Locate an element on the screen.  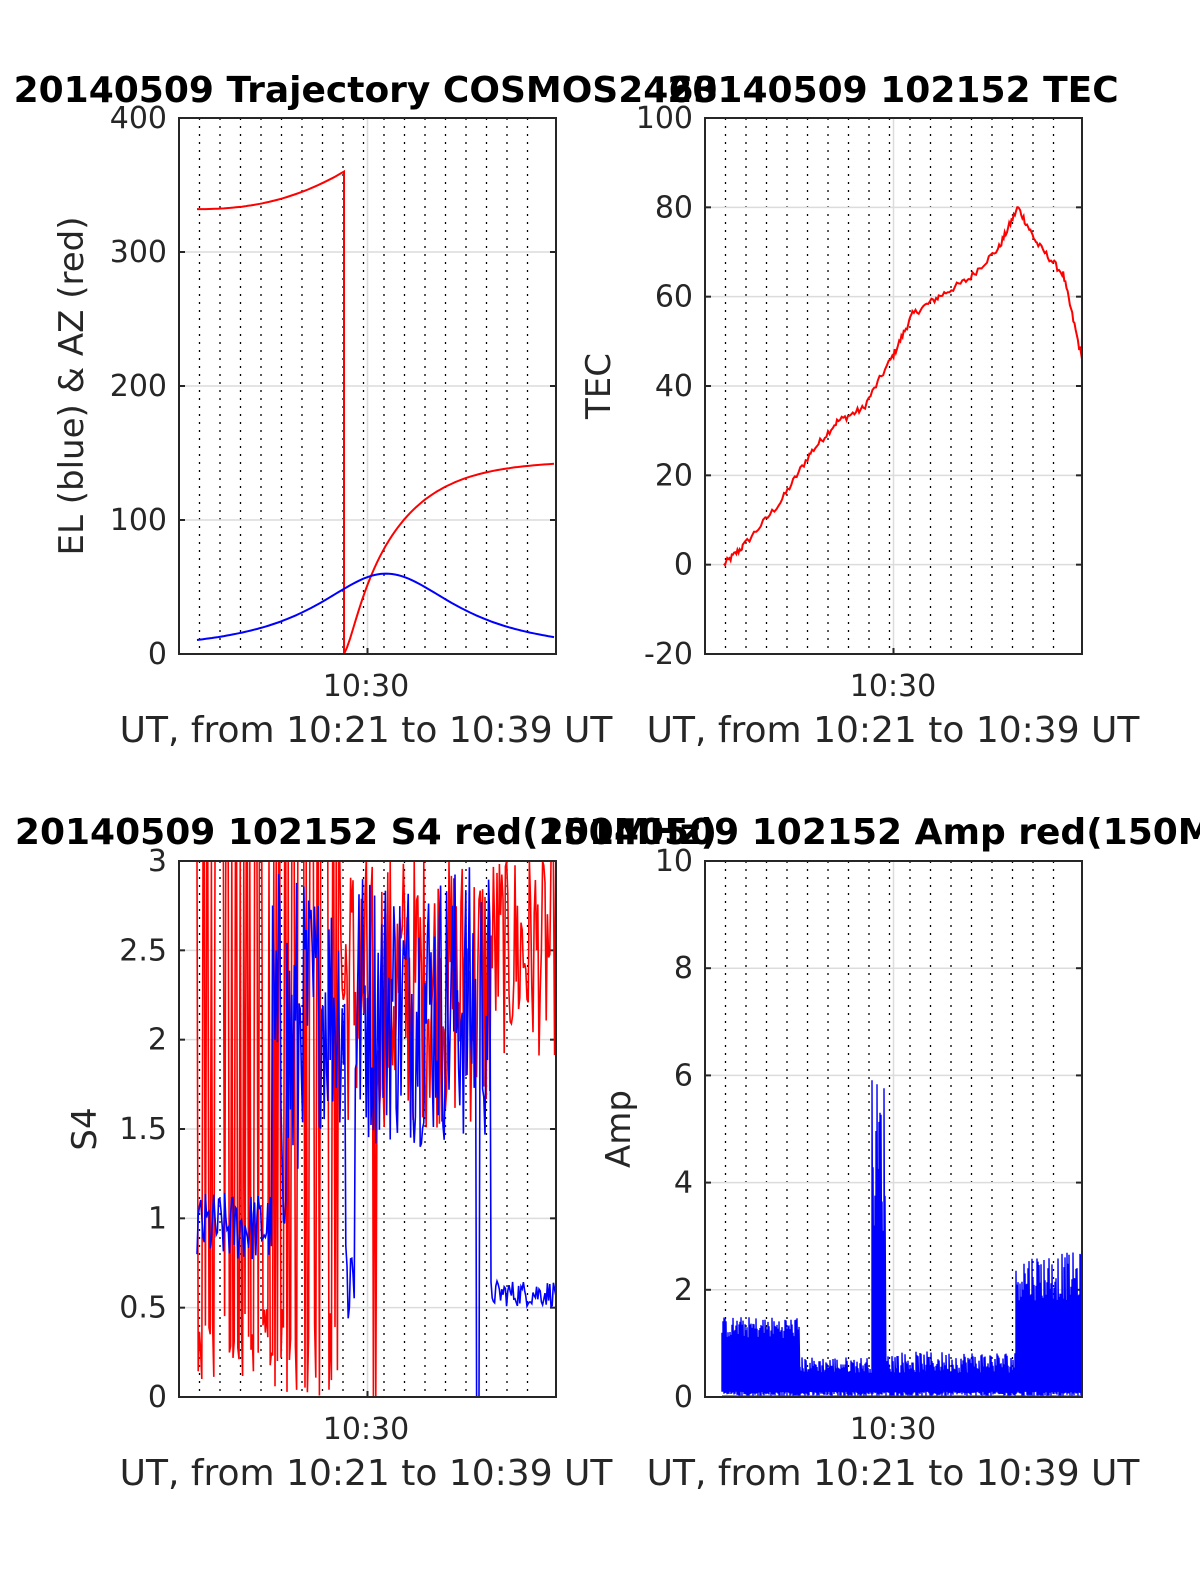
y-tick-label: 2.5 is located at coordinates (143, 950).